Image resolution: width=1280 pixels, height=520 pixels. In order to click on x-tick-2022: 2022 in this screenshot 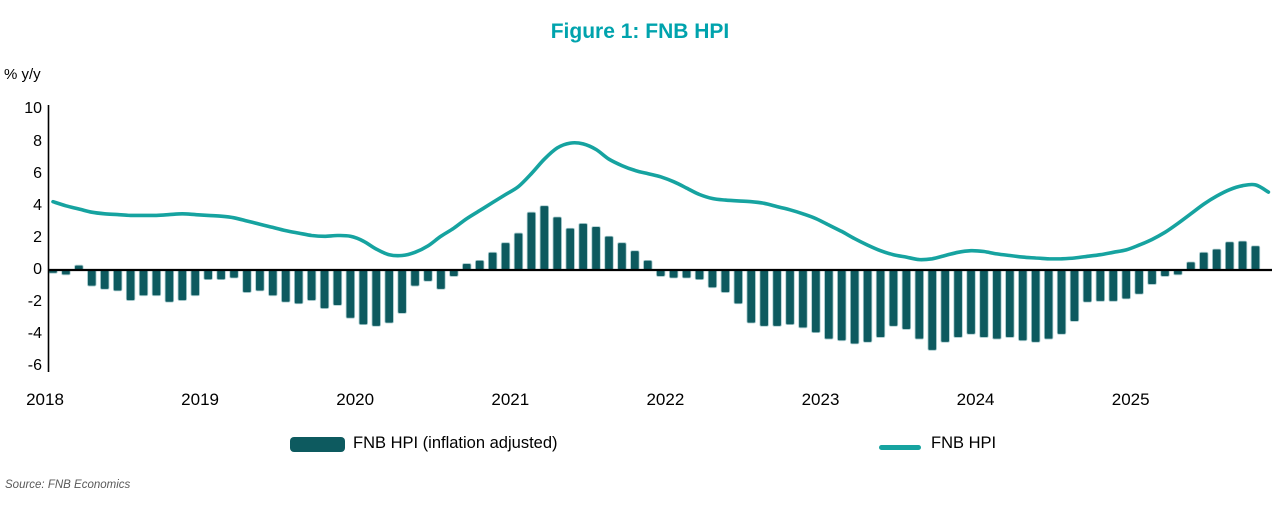, I will do `click(665, 399)`.